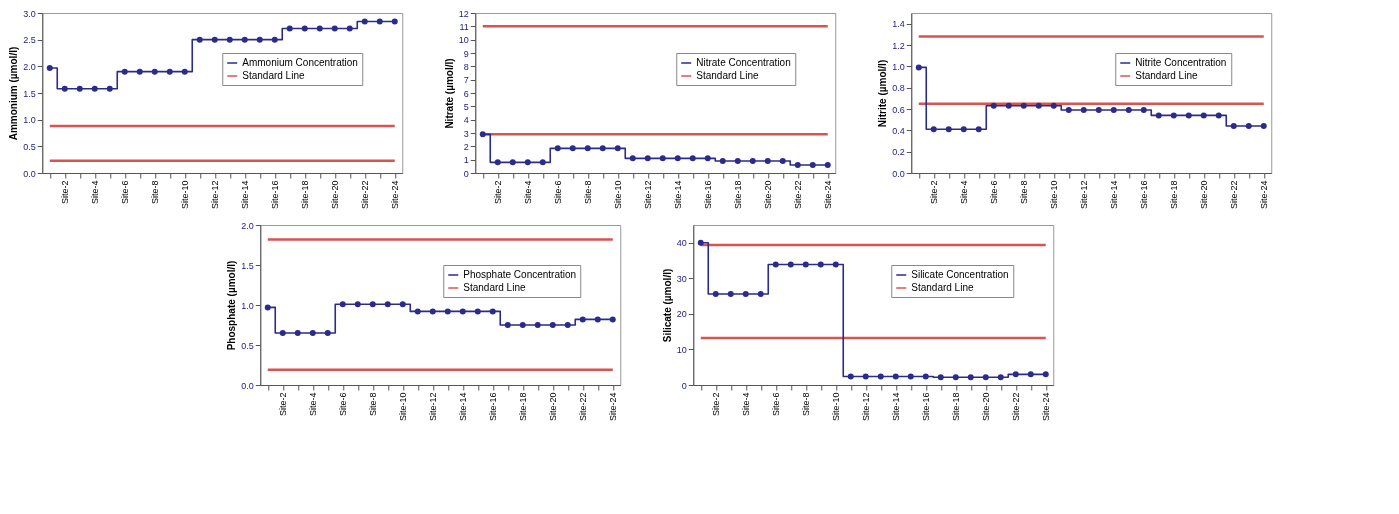 The height and width of the screenshot is (514, 1399). What do you see at coordinates (466, 106) in the screenshot?
I see `y-tick-label: 5` at bounding box center [466, 106].